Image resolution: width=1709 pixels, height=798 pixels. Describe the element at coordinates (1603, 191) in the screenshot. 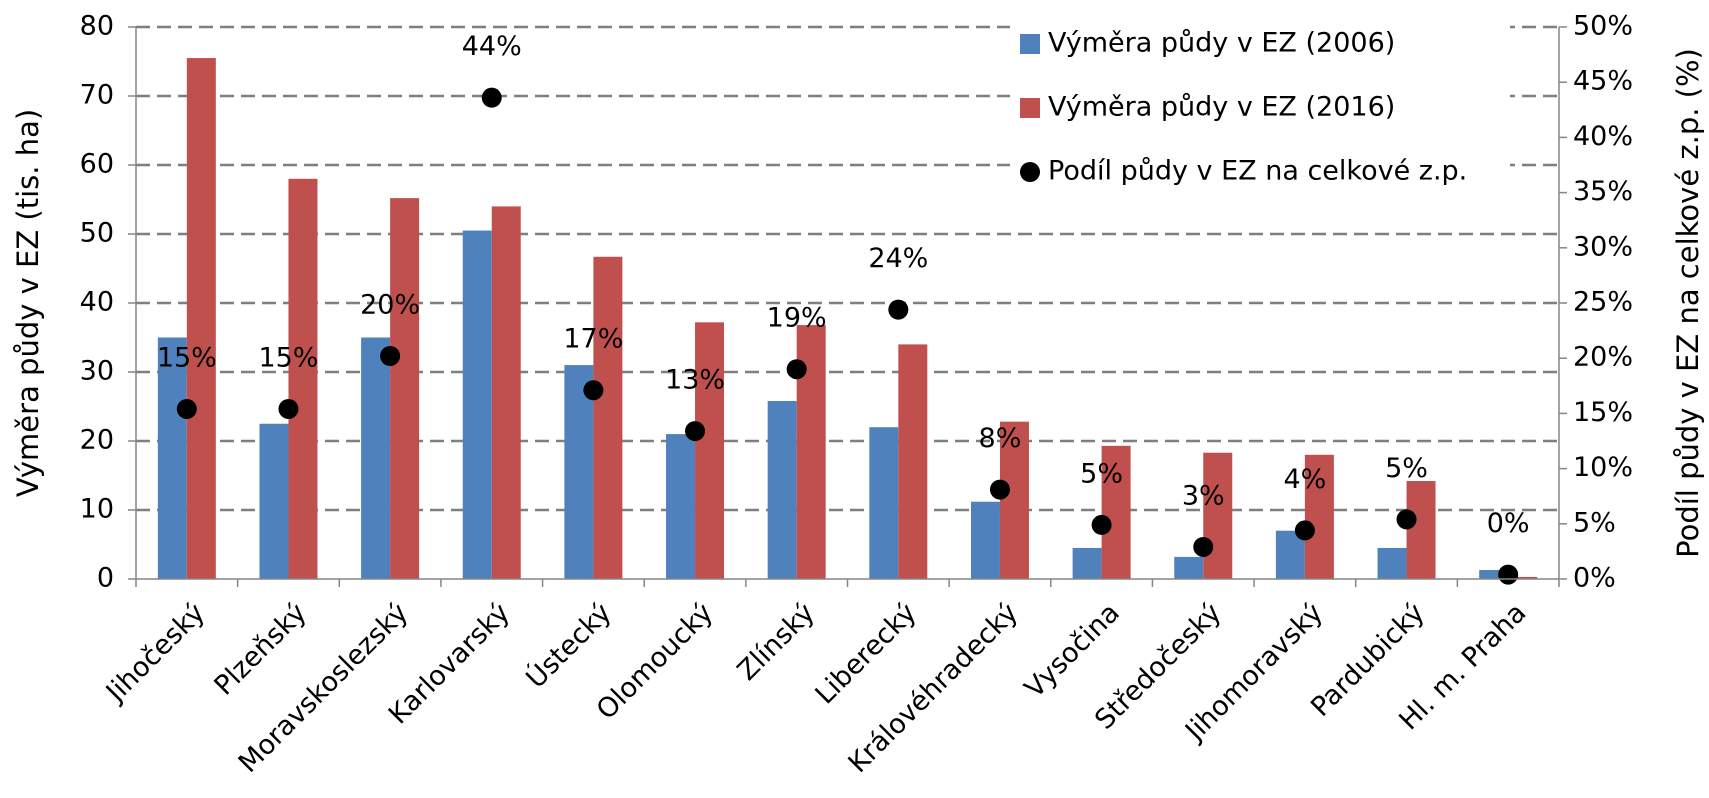

I see `y2-tick-label: 35%` at that location.